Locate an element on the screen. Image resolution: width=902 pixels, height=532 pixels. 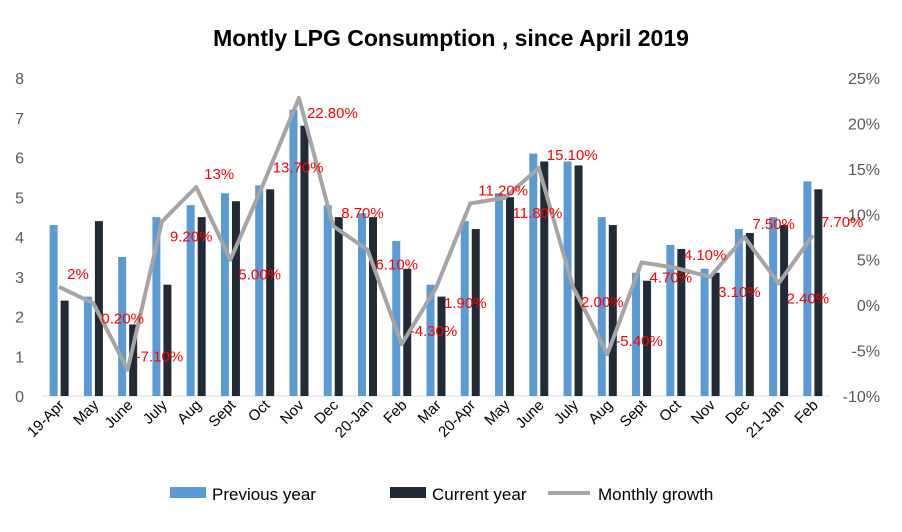
x-tick-label: 20-Jan is located at coordinates (354, 419).